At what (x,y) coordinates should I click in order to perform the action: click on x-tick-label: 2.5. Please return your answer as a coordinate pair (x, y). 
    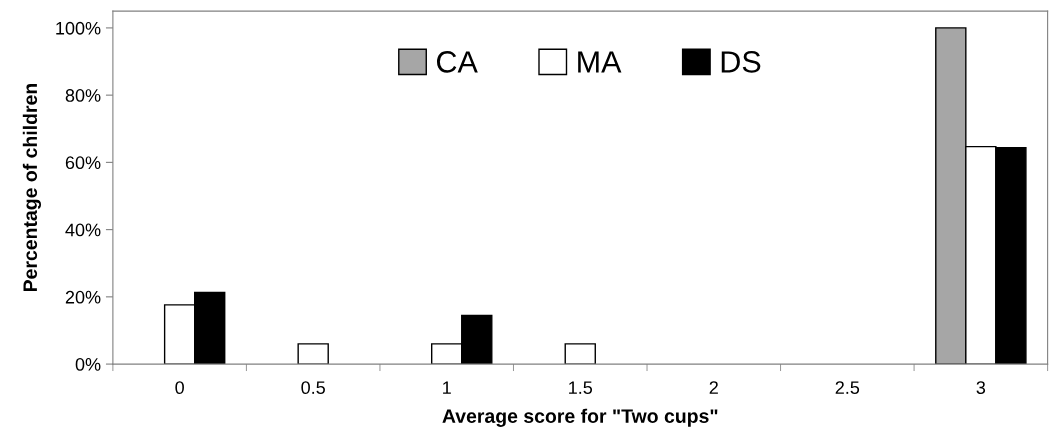
    Looking at the image, I should click on (847, 388).